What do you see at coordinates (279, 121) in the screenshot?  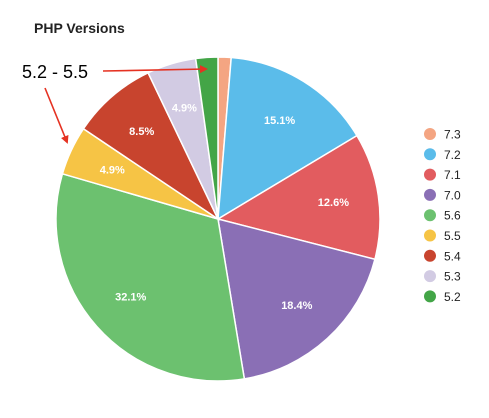 I see `slice-value-label: 15.1%` at bounding box center [279, 121].